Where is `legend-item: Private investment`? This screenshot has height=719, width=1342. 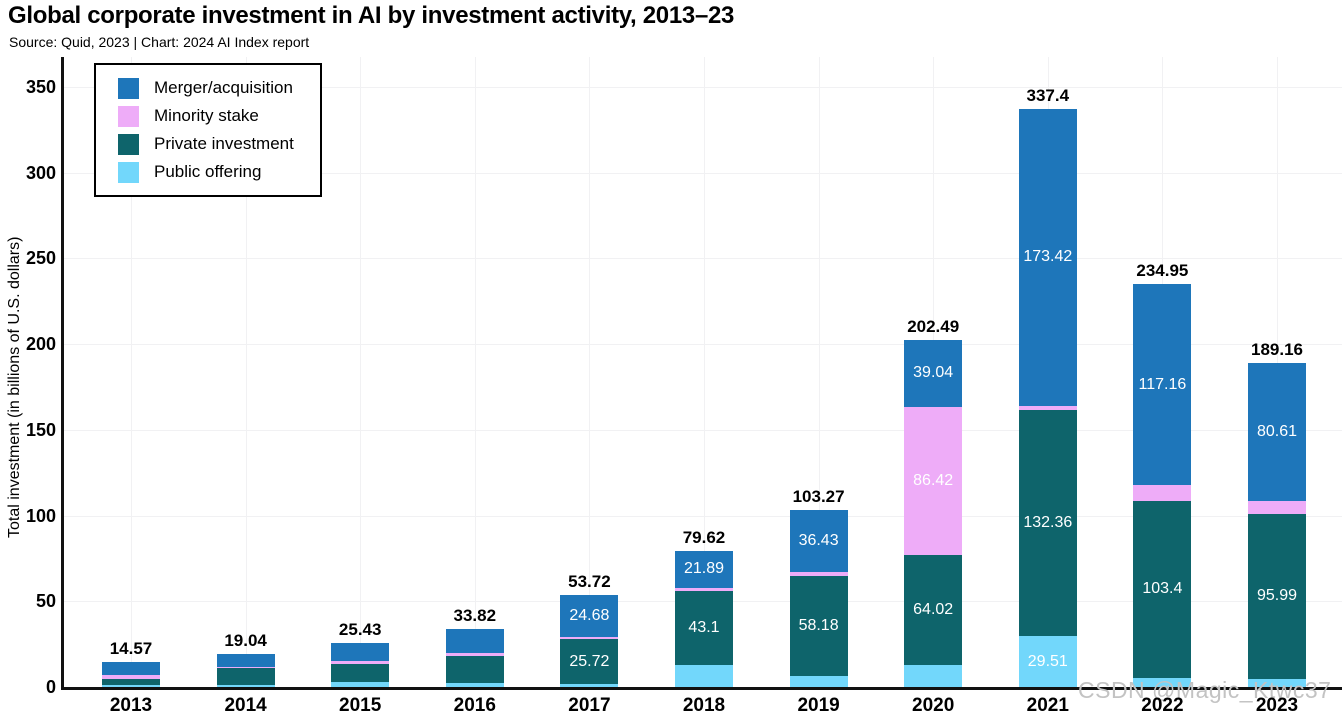 legend-item: Private investment is located at coordinates (208, 144).